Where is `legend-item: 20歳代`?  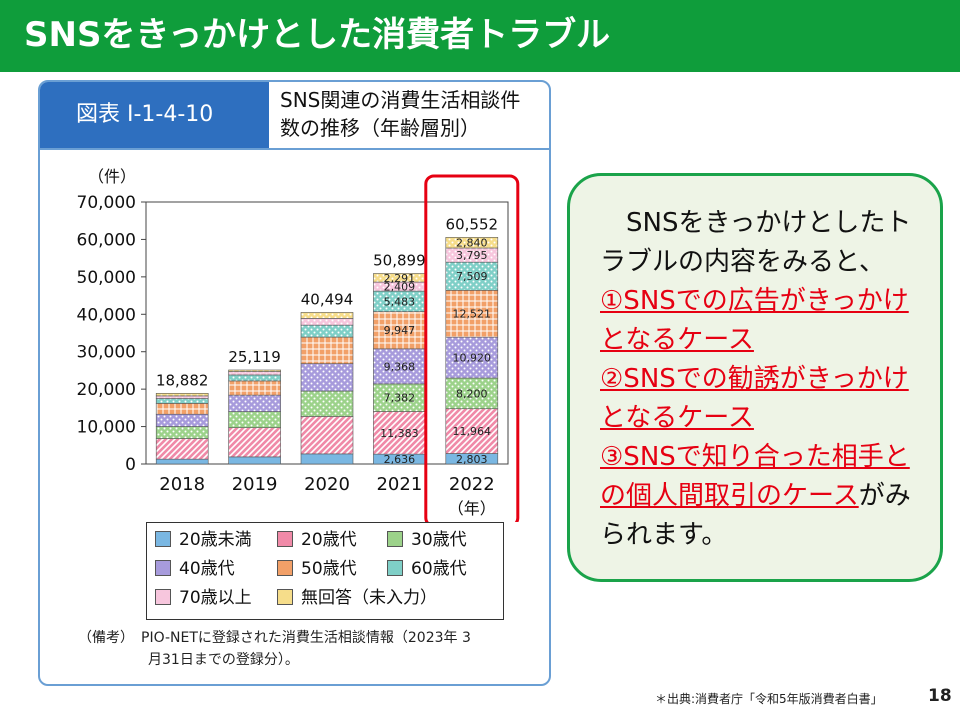 legend-item: 20歳代 is located at coordinates (317, 540).